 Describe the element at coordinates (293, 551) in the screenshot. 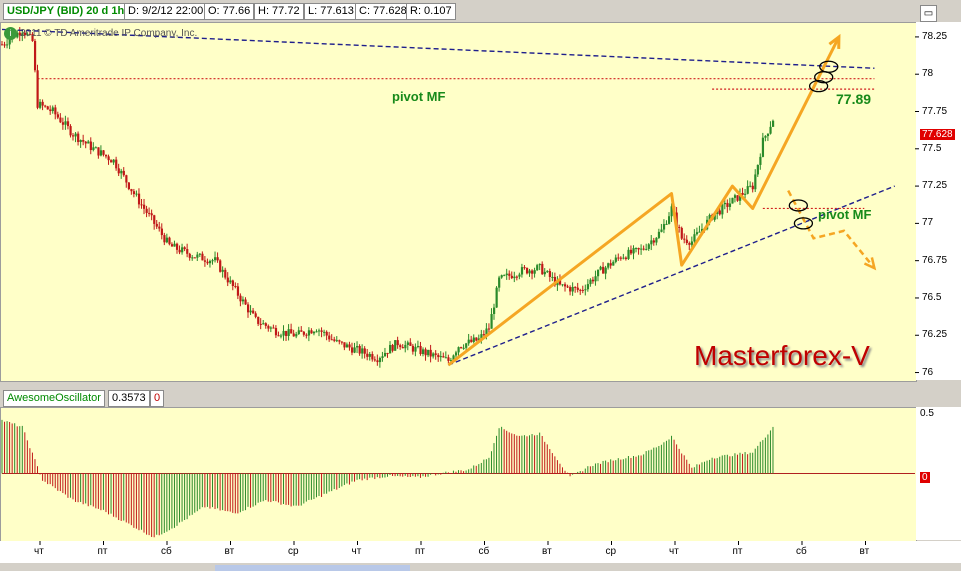

I see `time-tick-label: ср` at that location.